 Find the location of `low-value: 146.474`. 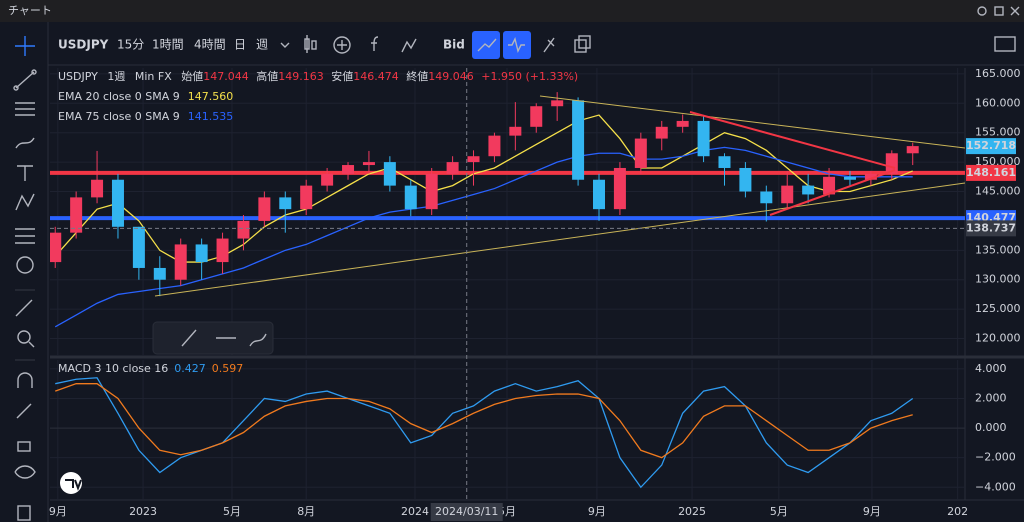

low-value: 146.474 is located at coordinates (376, 76).